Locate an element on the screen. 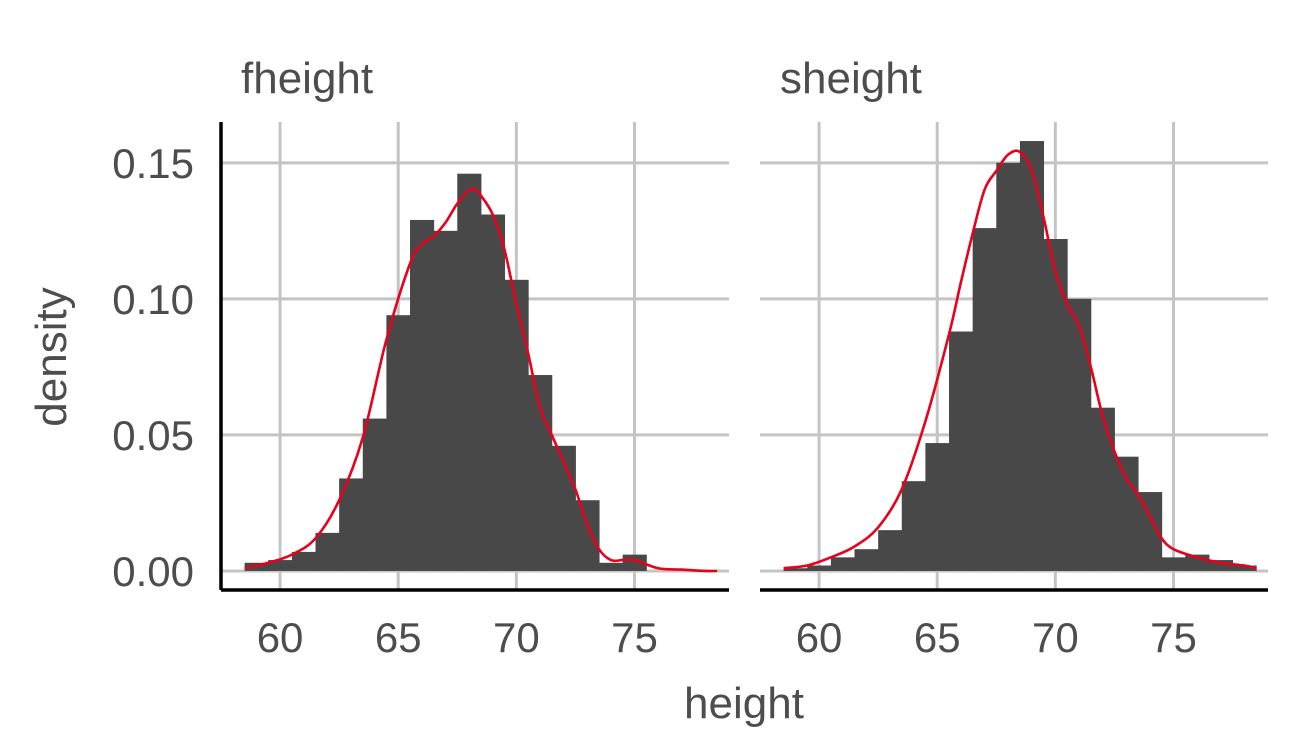 This screenshot has height=756, width=1296. panel-strip-label: fheight is located at coordinates (307, 78).